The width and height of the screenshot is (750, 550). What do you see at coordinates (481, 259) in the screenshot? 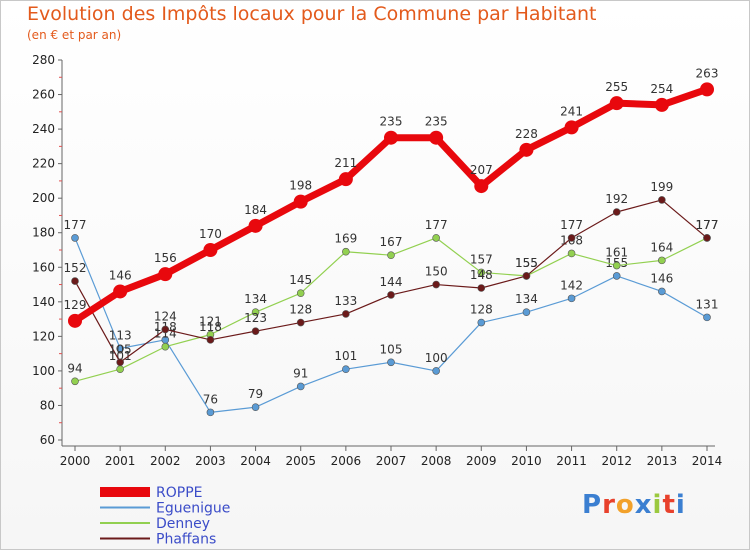
I see `data-label-denney: 157` at bounding box center [481, 259].